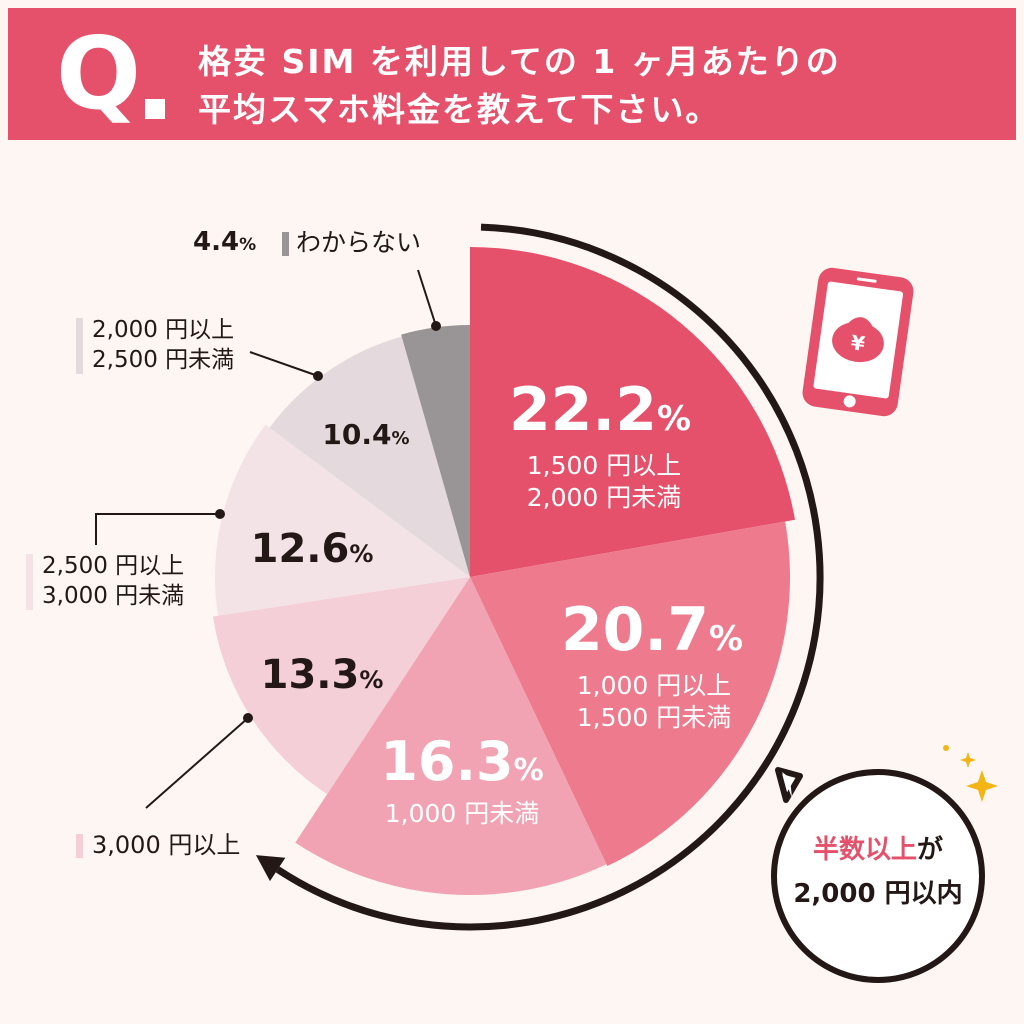  What do you see at coordinates (652, 630) in the screenshot?
I see `slice-value-label: 20.7%` at bounding box center [652, 630].